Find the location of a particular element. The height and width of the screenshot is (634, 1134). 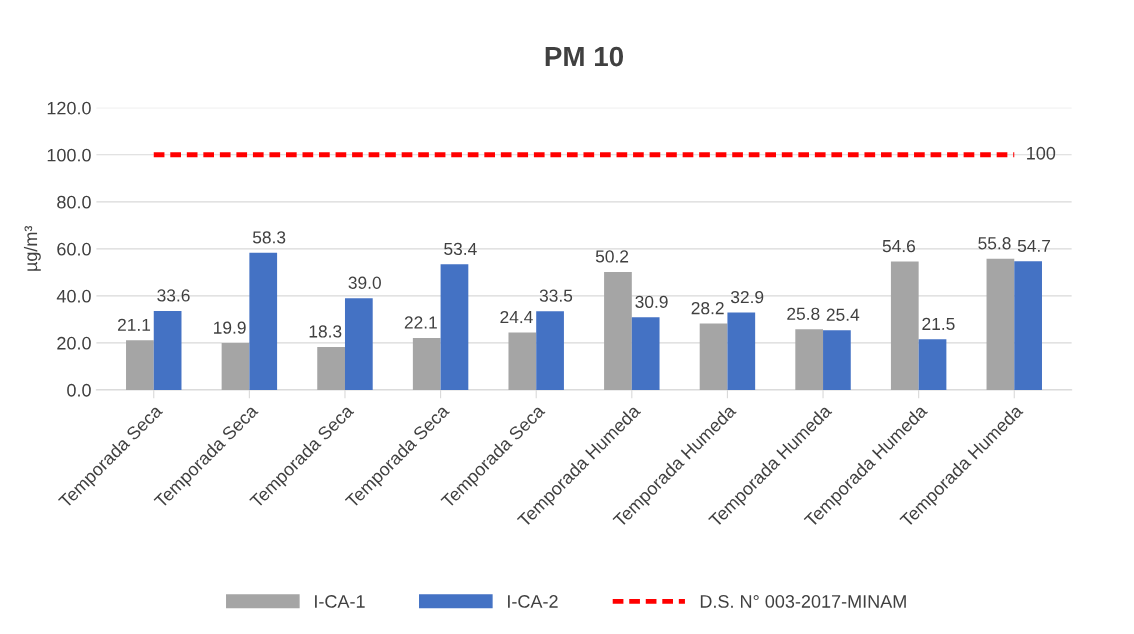

data-label: 100 is located at coordinates (1041, 153).